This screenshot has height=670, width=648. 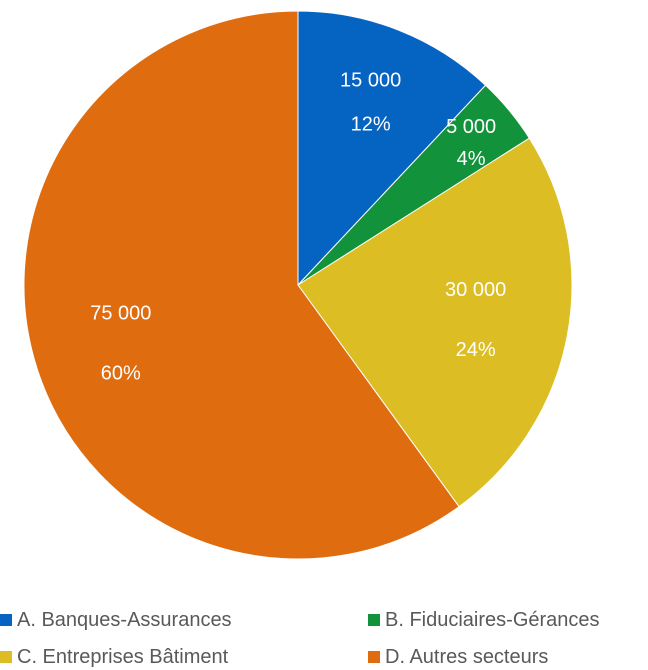 What do you see at coordinates (6, 657) in the screenshot?
I see `legend-swatch-c` at bounding box center [6, 657].